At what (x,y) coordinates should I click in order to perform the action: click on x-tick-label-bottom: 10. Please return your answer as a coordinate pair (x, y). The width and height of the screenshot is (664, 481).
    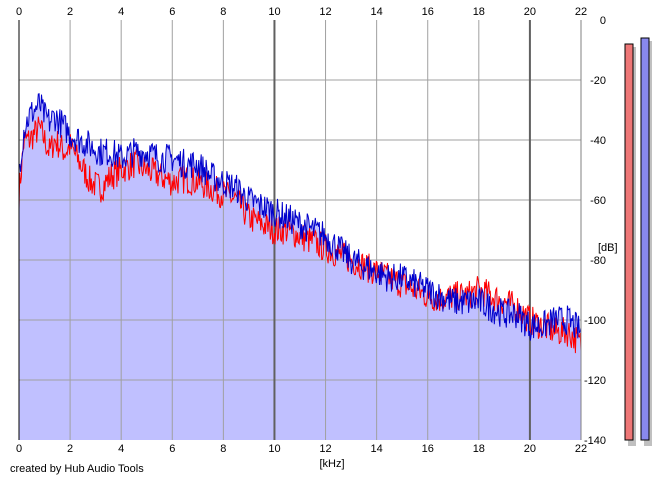
    Looking at the image, I should click on (274, 449).